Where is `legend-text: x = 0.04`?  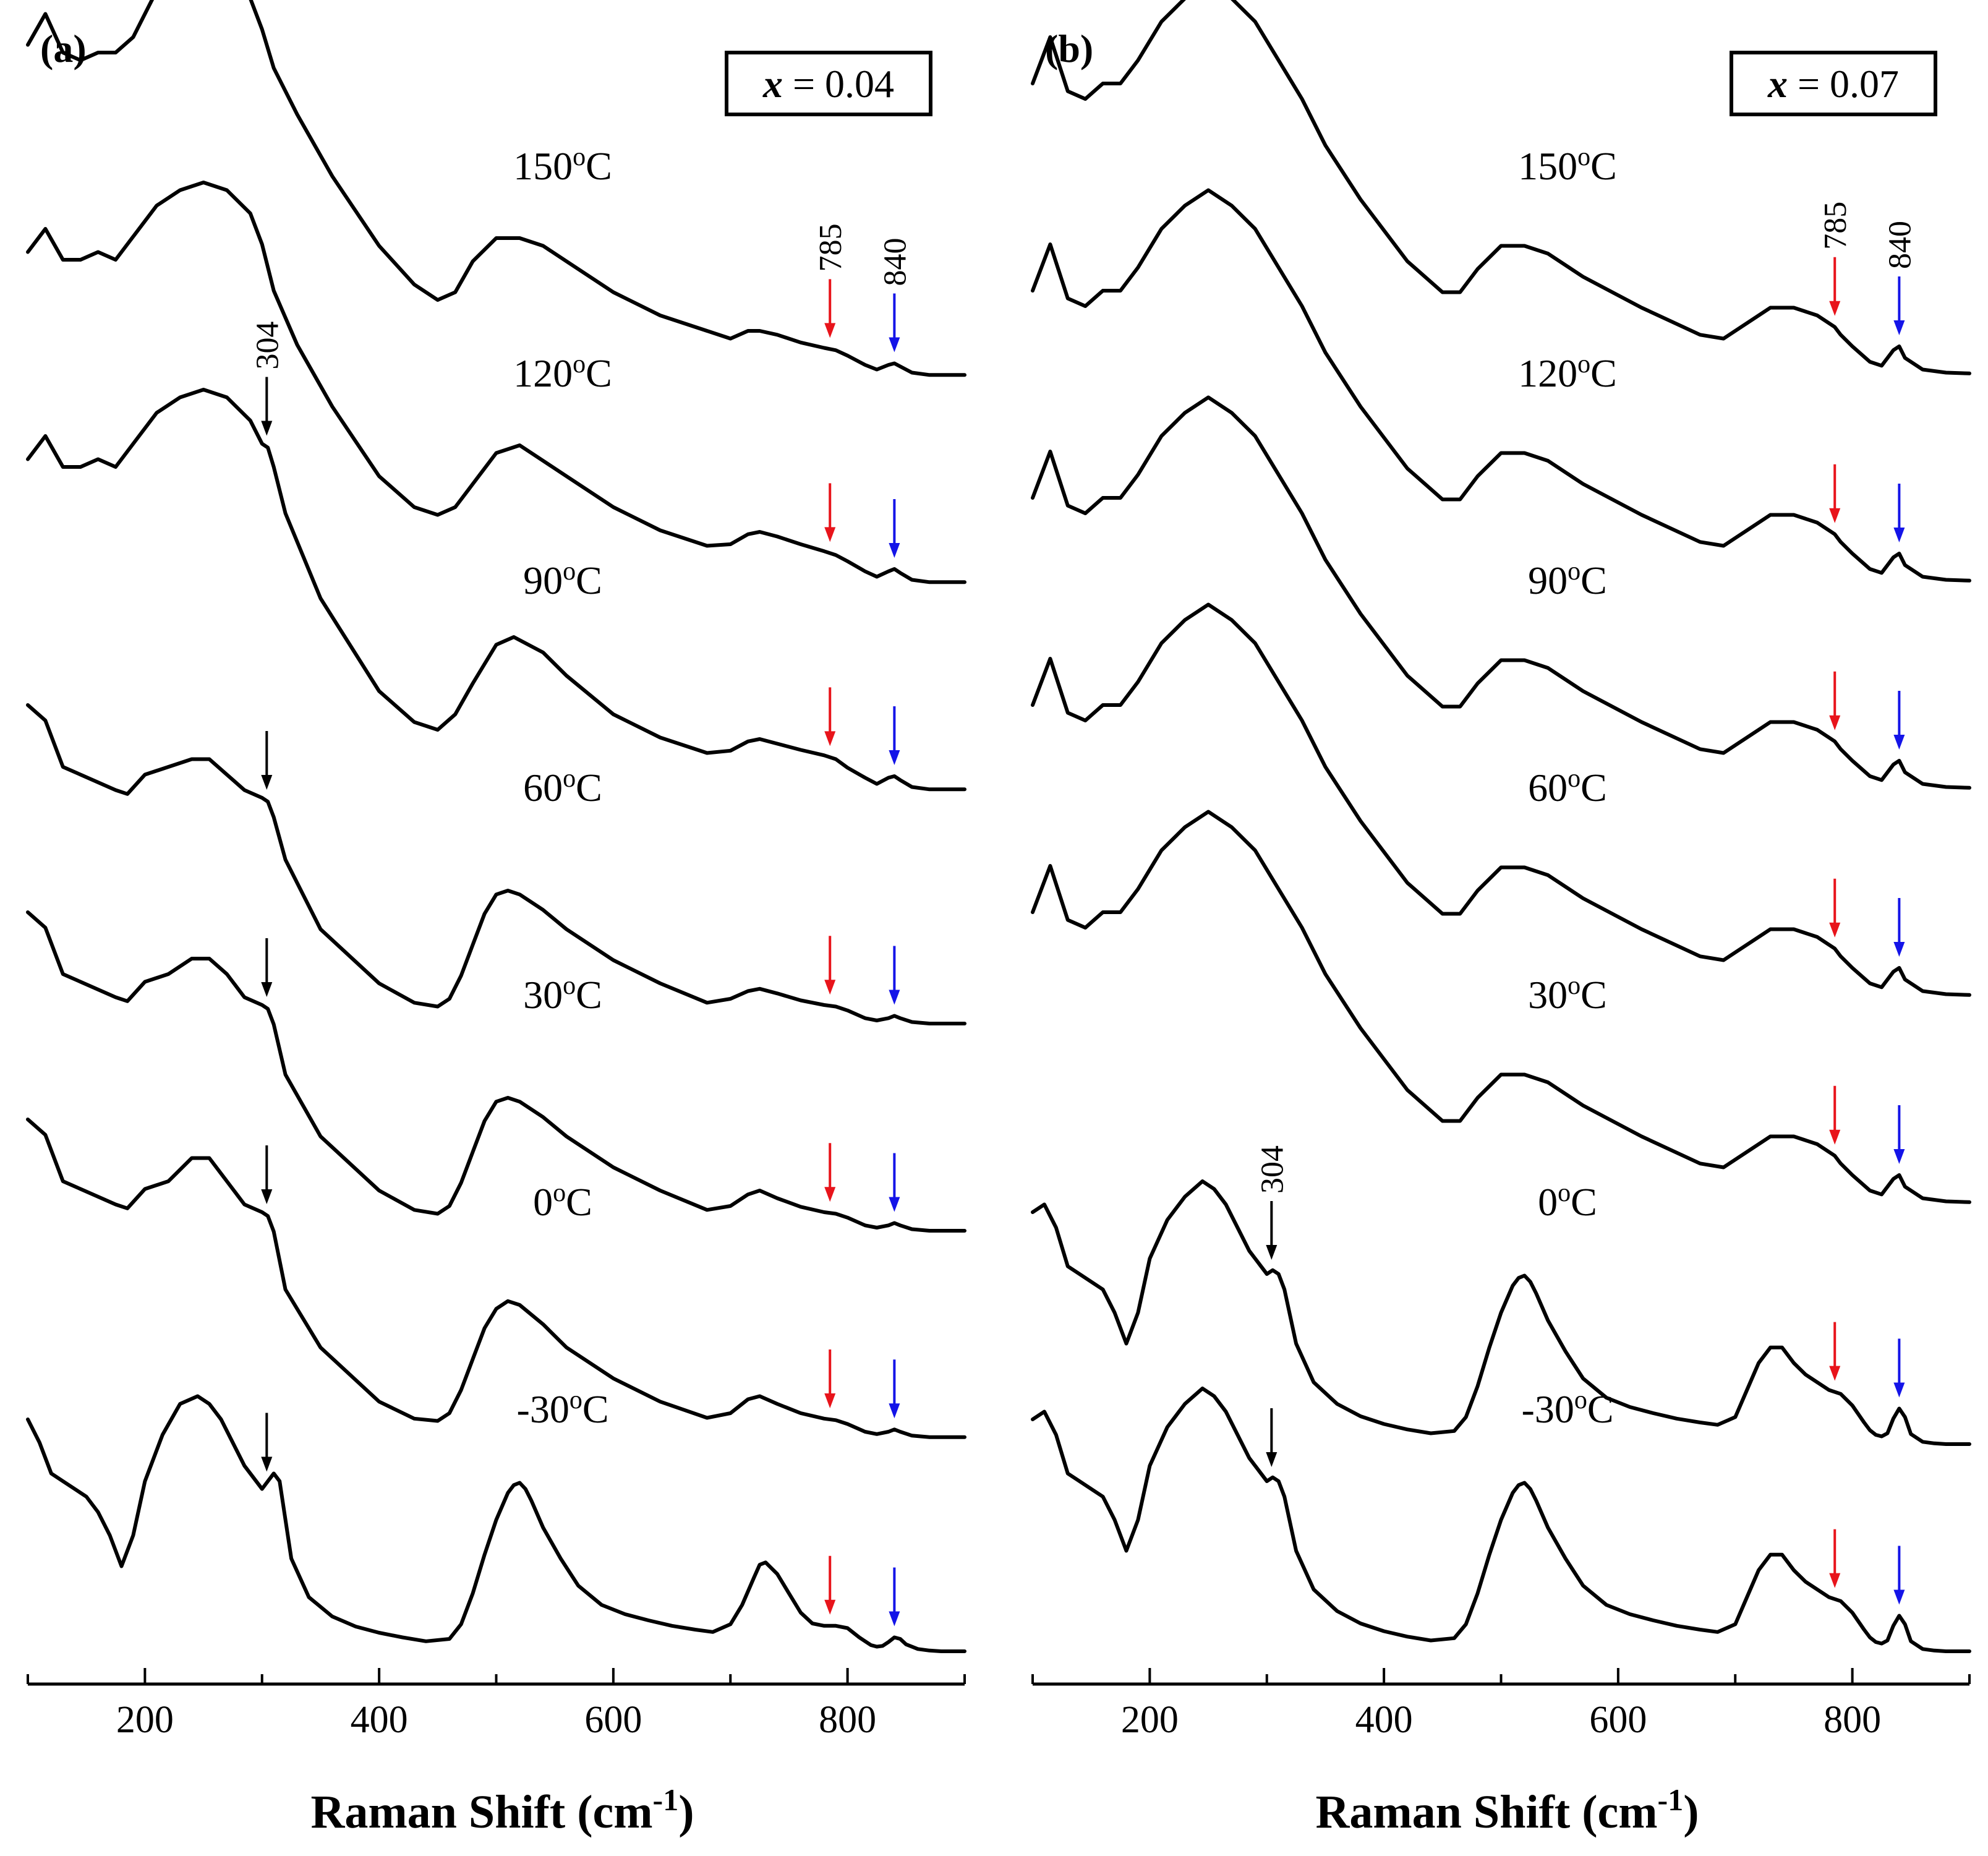
legend-text: x = 0.04 is located at coordinates (828, 84).